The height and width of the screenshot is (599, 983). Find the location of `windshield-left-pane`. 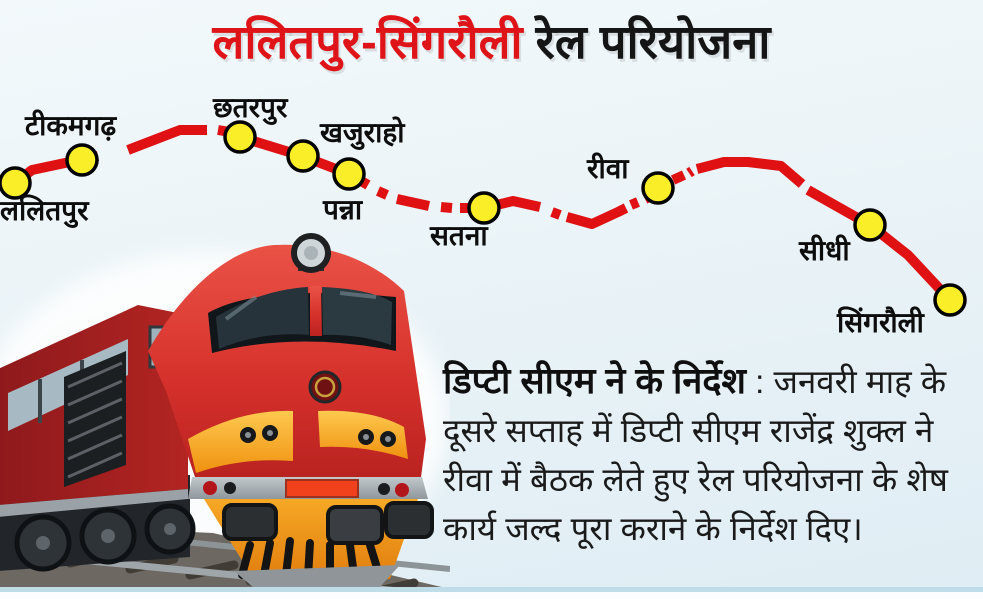

windshield-left-pane is located at coordinates (262, 318).